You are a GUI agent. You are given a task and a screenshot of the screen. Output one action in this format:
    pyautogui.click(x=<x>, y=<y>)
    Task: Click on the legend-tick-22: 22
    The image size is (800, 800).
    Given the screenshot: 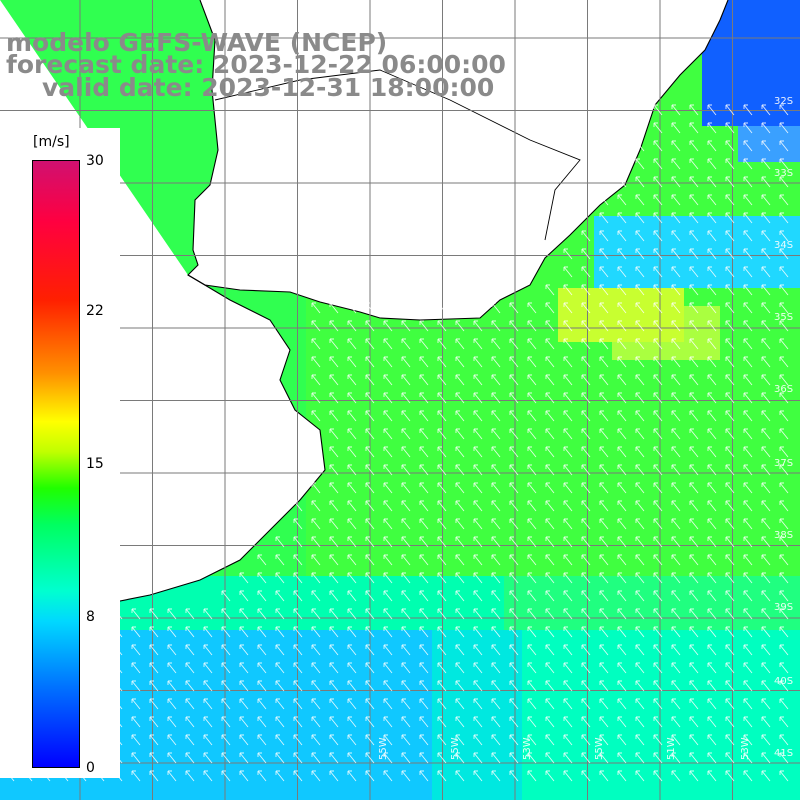 What is the action you would take?
    pyautogui.click(x=95, y=311)
    